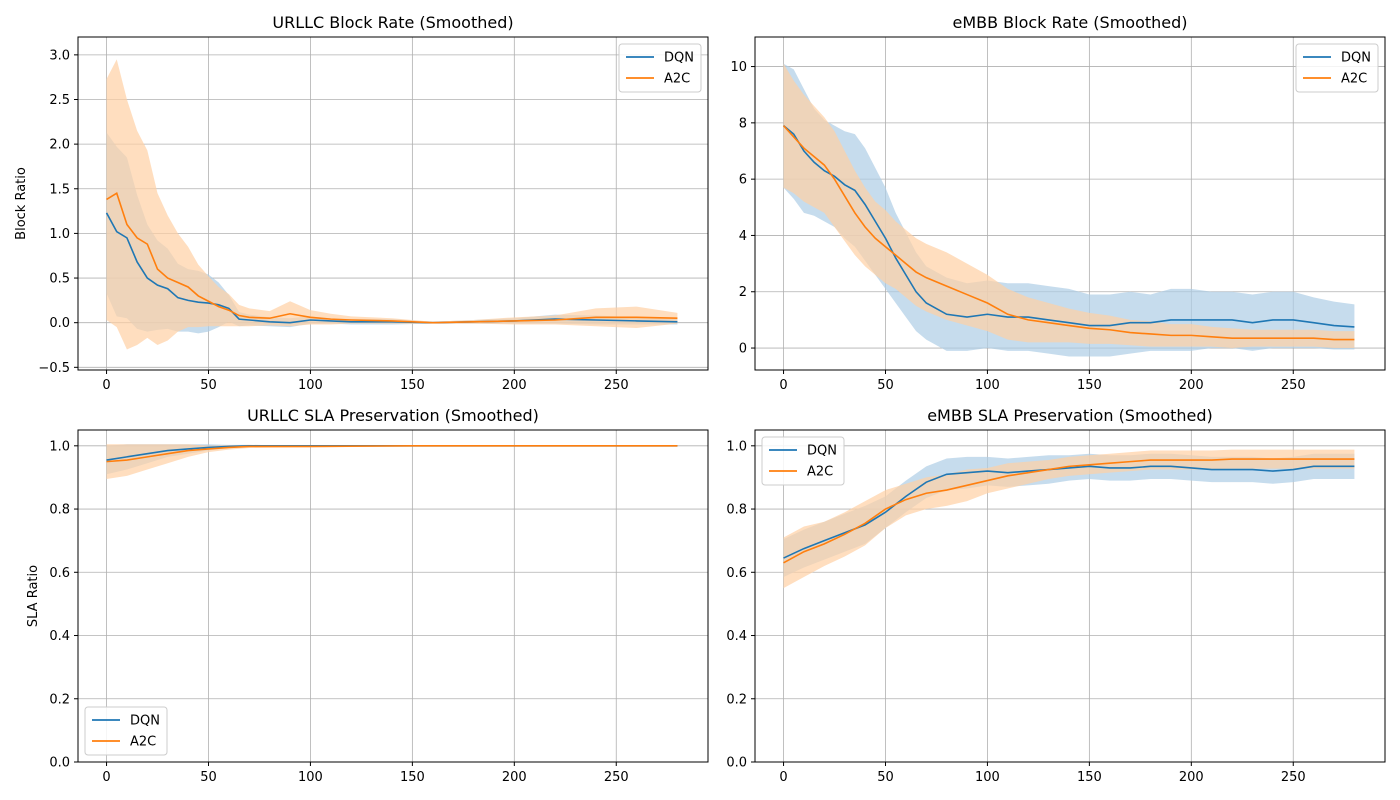 This screenshot has width=1400, height=800. I want to click on y-tick-label: 4, so click(743, 236).